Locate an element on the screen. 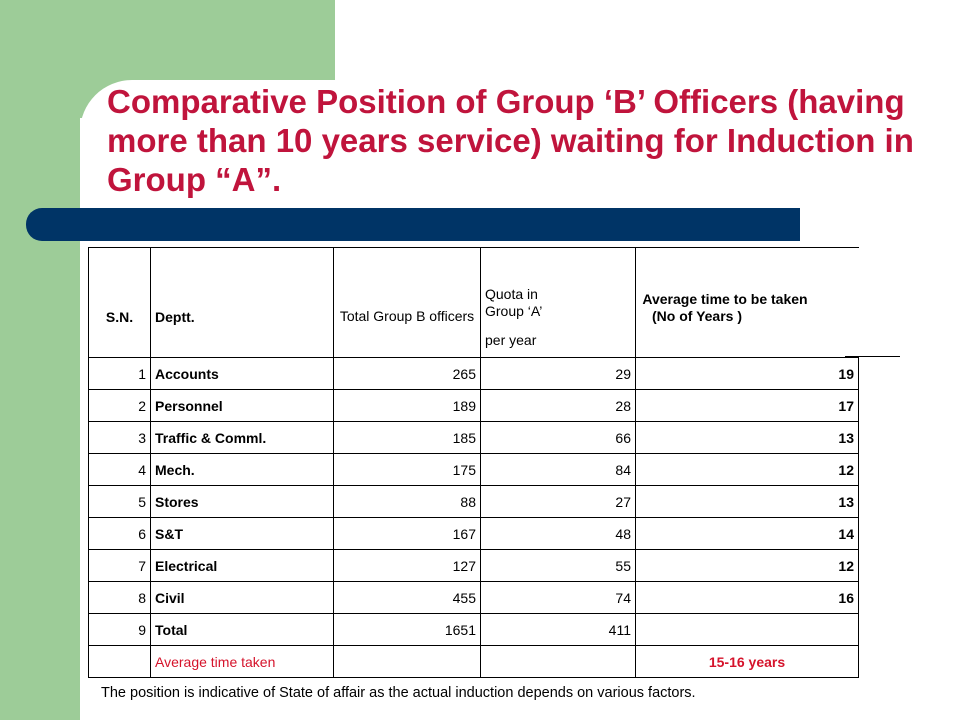  cell-quota: 66 is located at coordinates (558, 437).